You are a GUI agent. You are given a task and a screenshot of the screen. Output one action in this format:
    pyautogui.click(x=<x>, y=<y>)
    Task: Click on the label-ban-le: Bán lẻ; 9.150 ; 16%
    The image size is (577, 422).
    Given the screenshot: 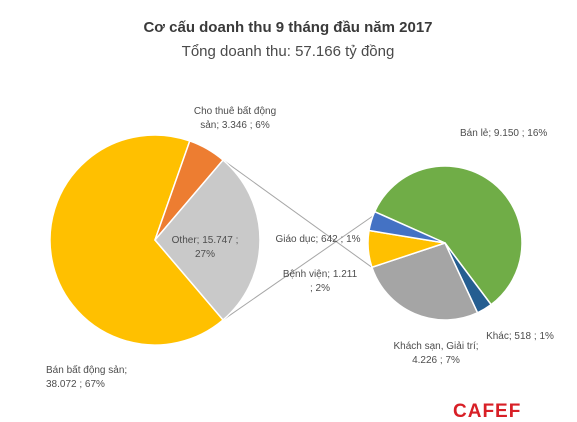 What is the action you would take?
    pyautogui.click(x=503, y=133)
    